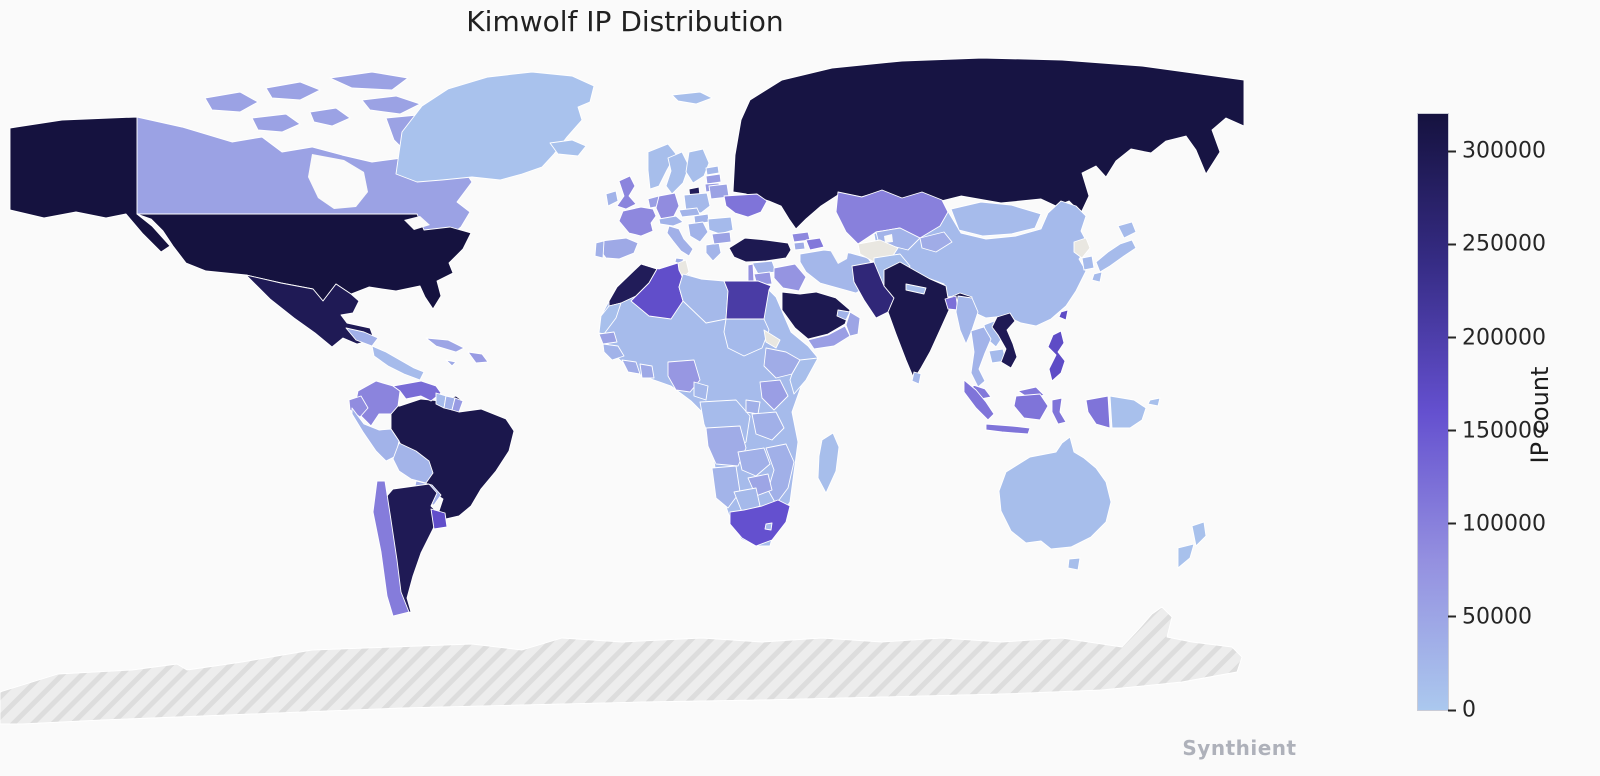 The width and height of the screenshot is (1600, 776). I want to click on colorbar-tick: 100000, so click(1497, 523).